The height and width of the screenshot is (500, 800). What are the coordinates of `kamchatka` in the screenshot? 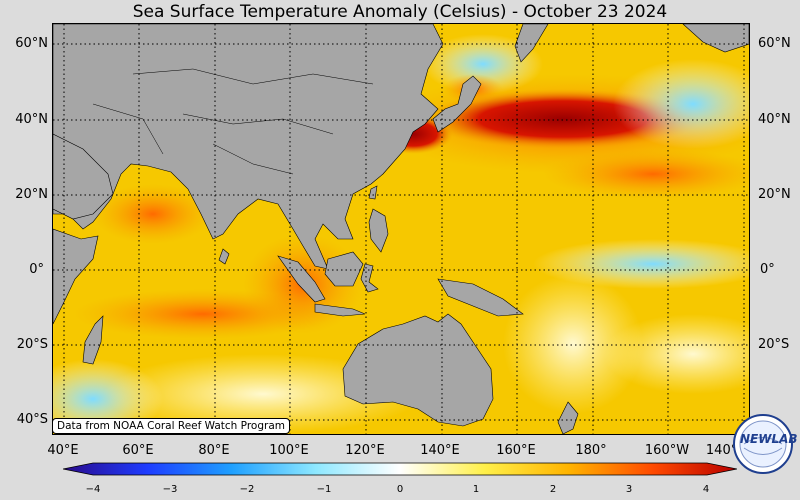 It's located at (531, 43).